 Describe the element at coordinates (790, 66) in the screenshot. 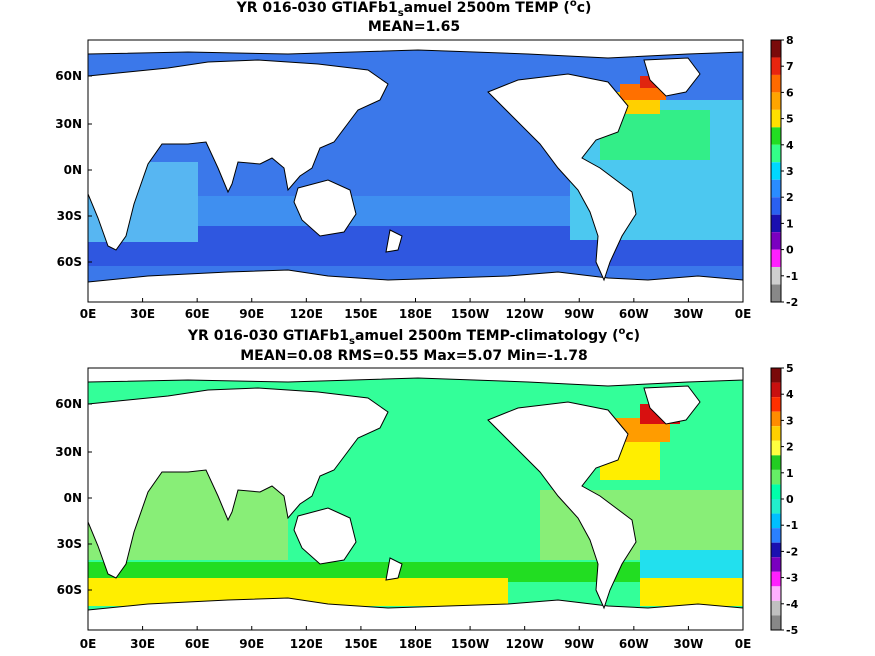

I see `colorbar-label: 7` at that location.